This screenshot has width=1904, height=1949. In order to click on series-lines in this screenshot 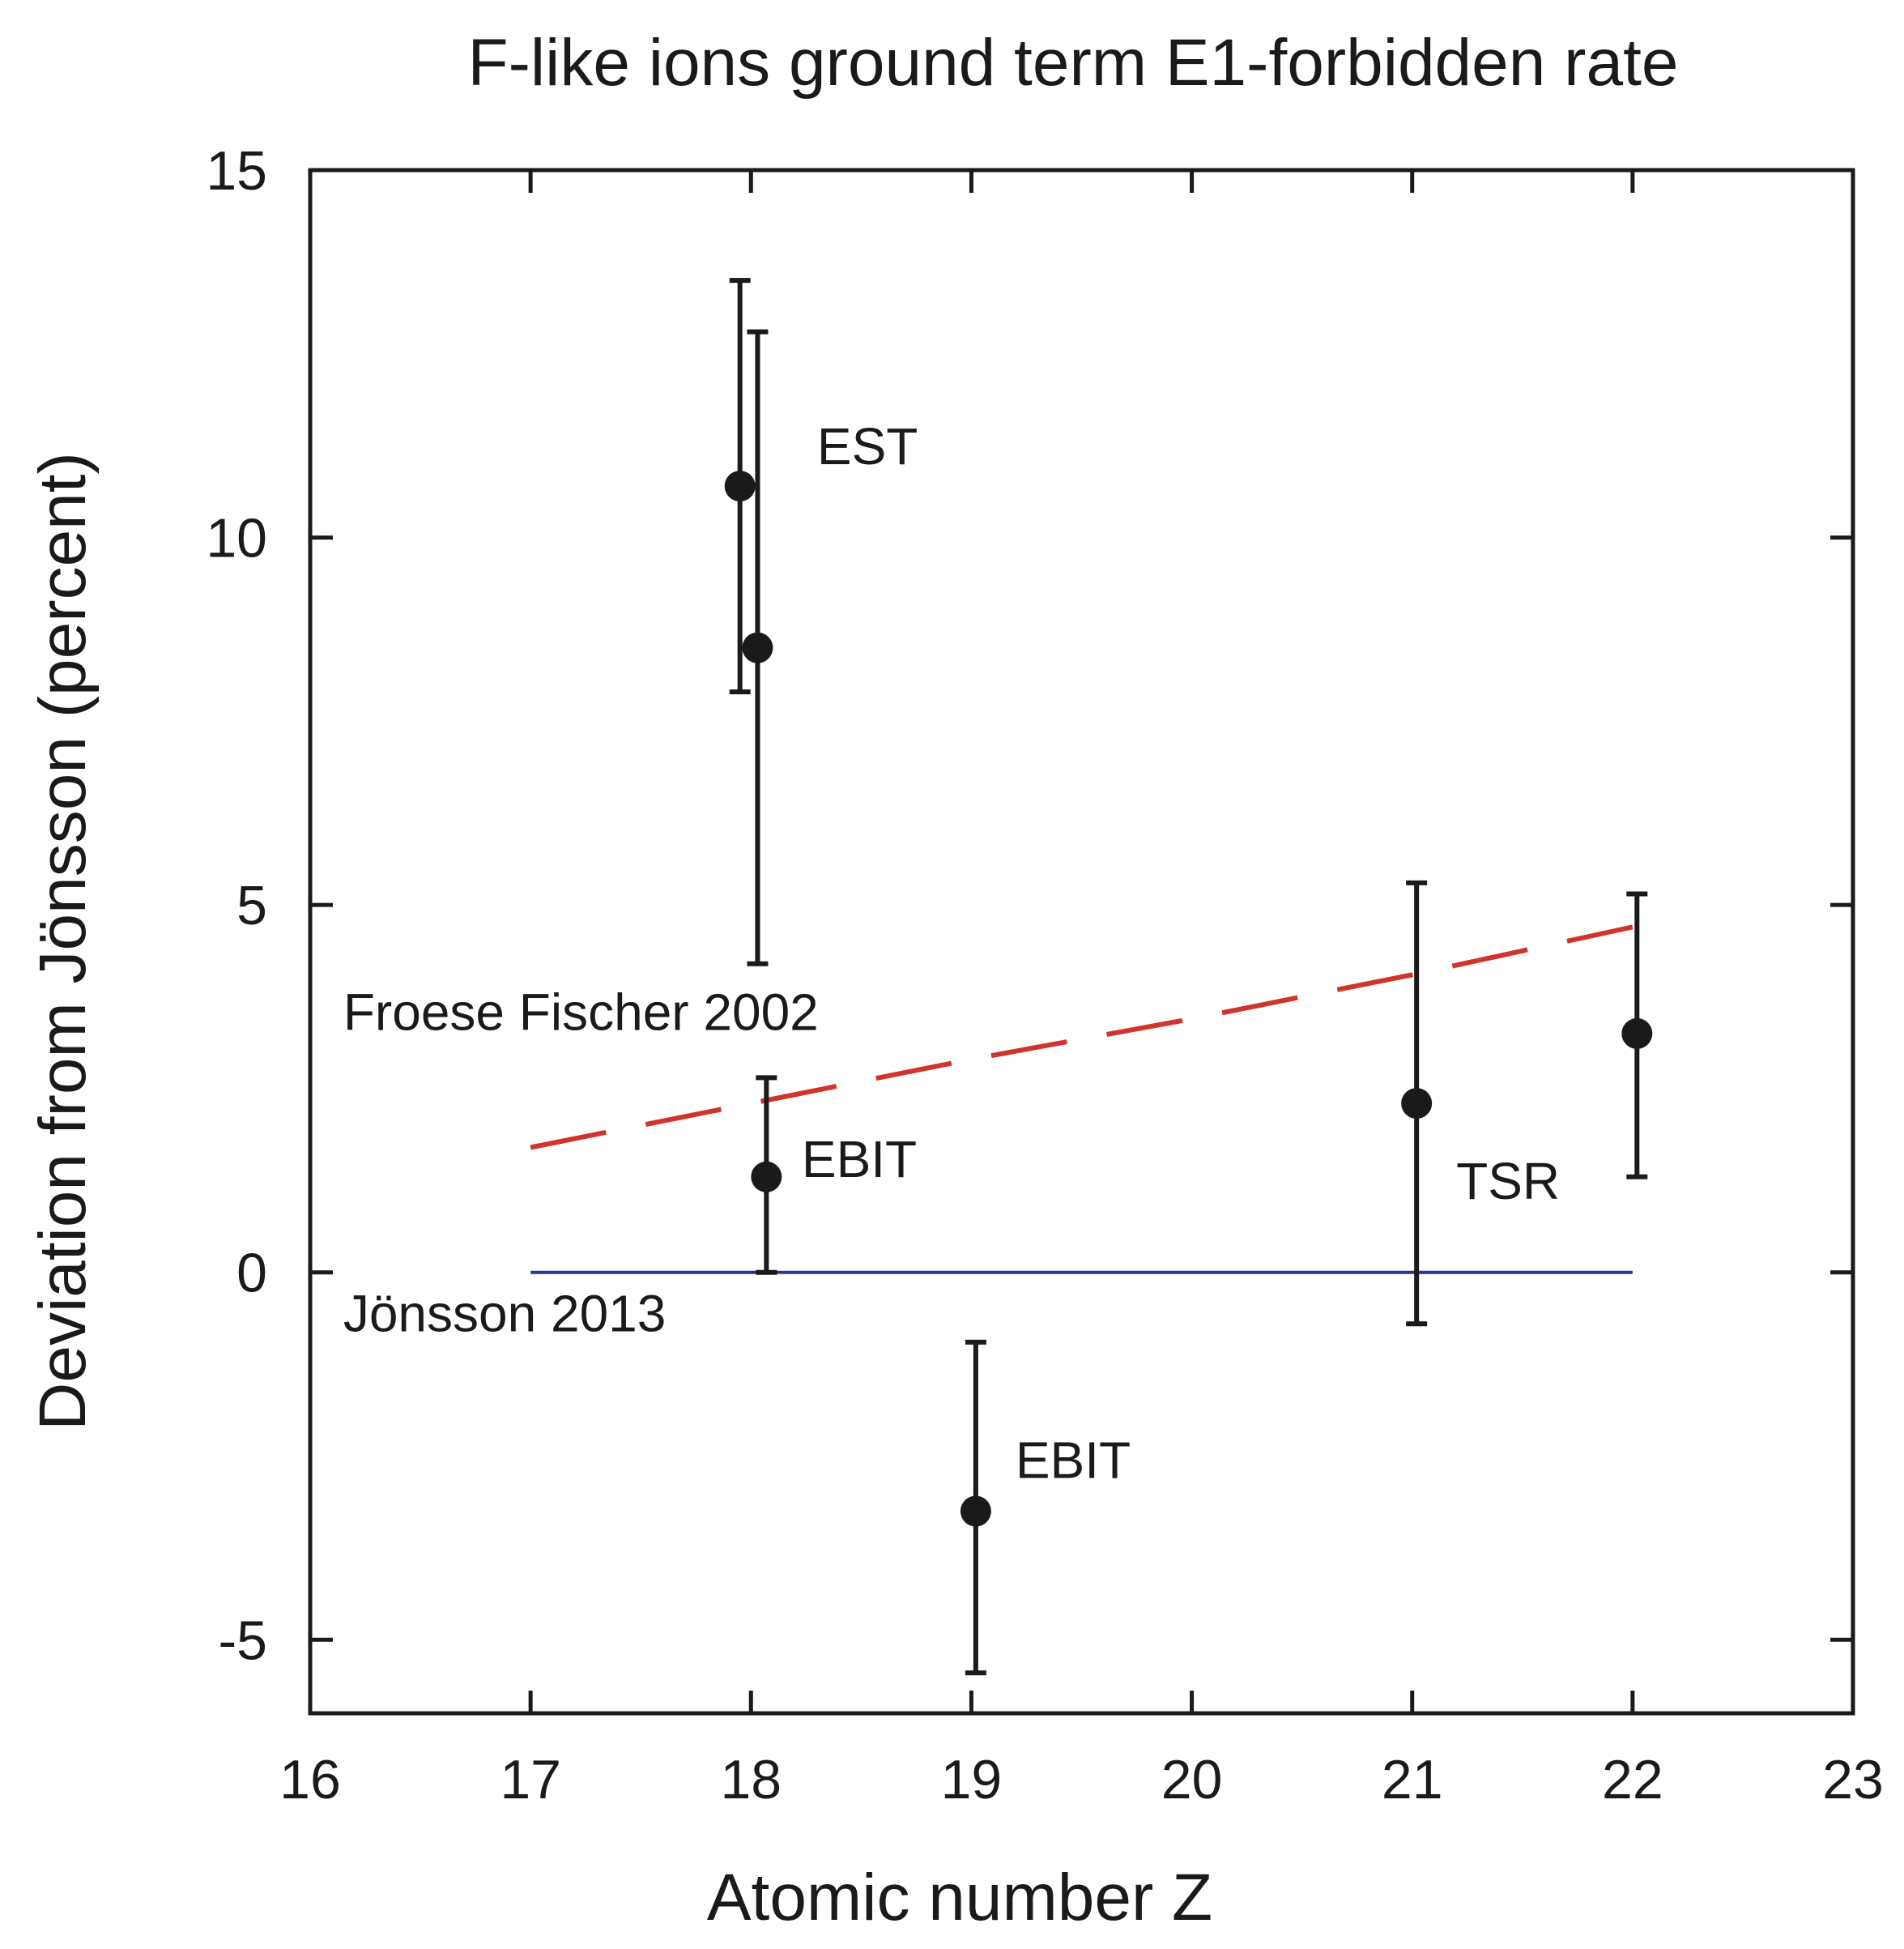, I will do `click(1082, 1099)`.